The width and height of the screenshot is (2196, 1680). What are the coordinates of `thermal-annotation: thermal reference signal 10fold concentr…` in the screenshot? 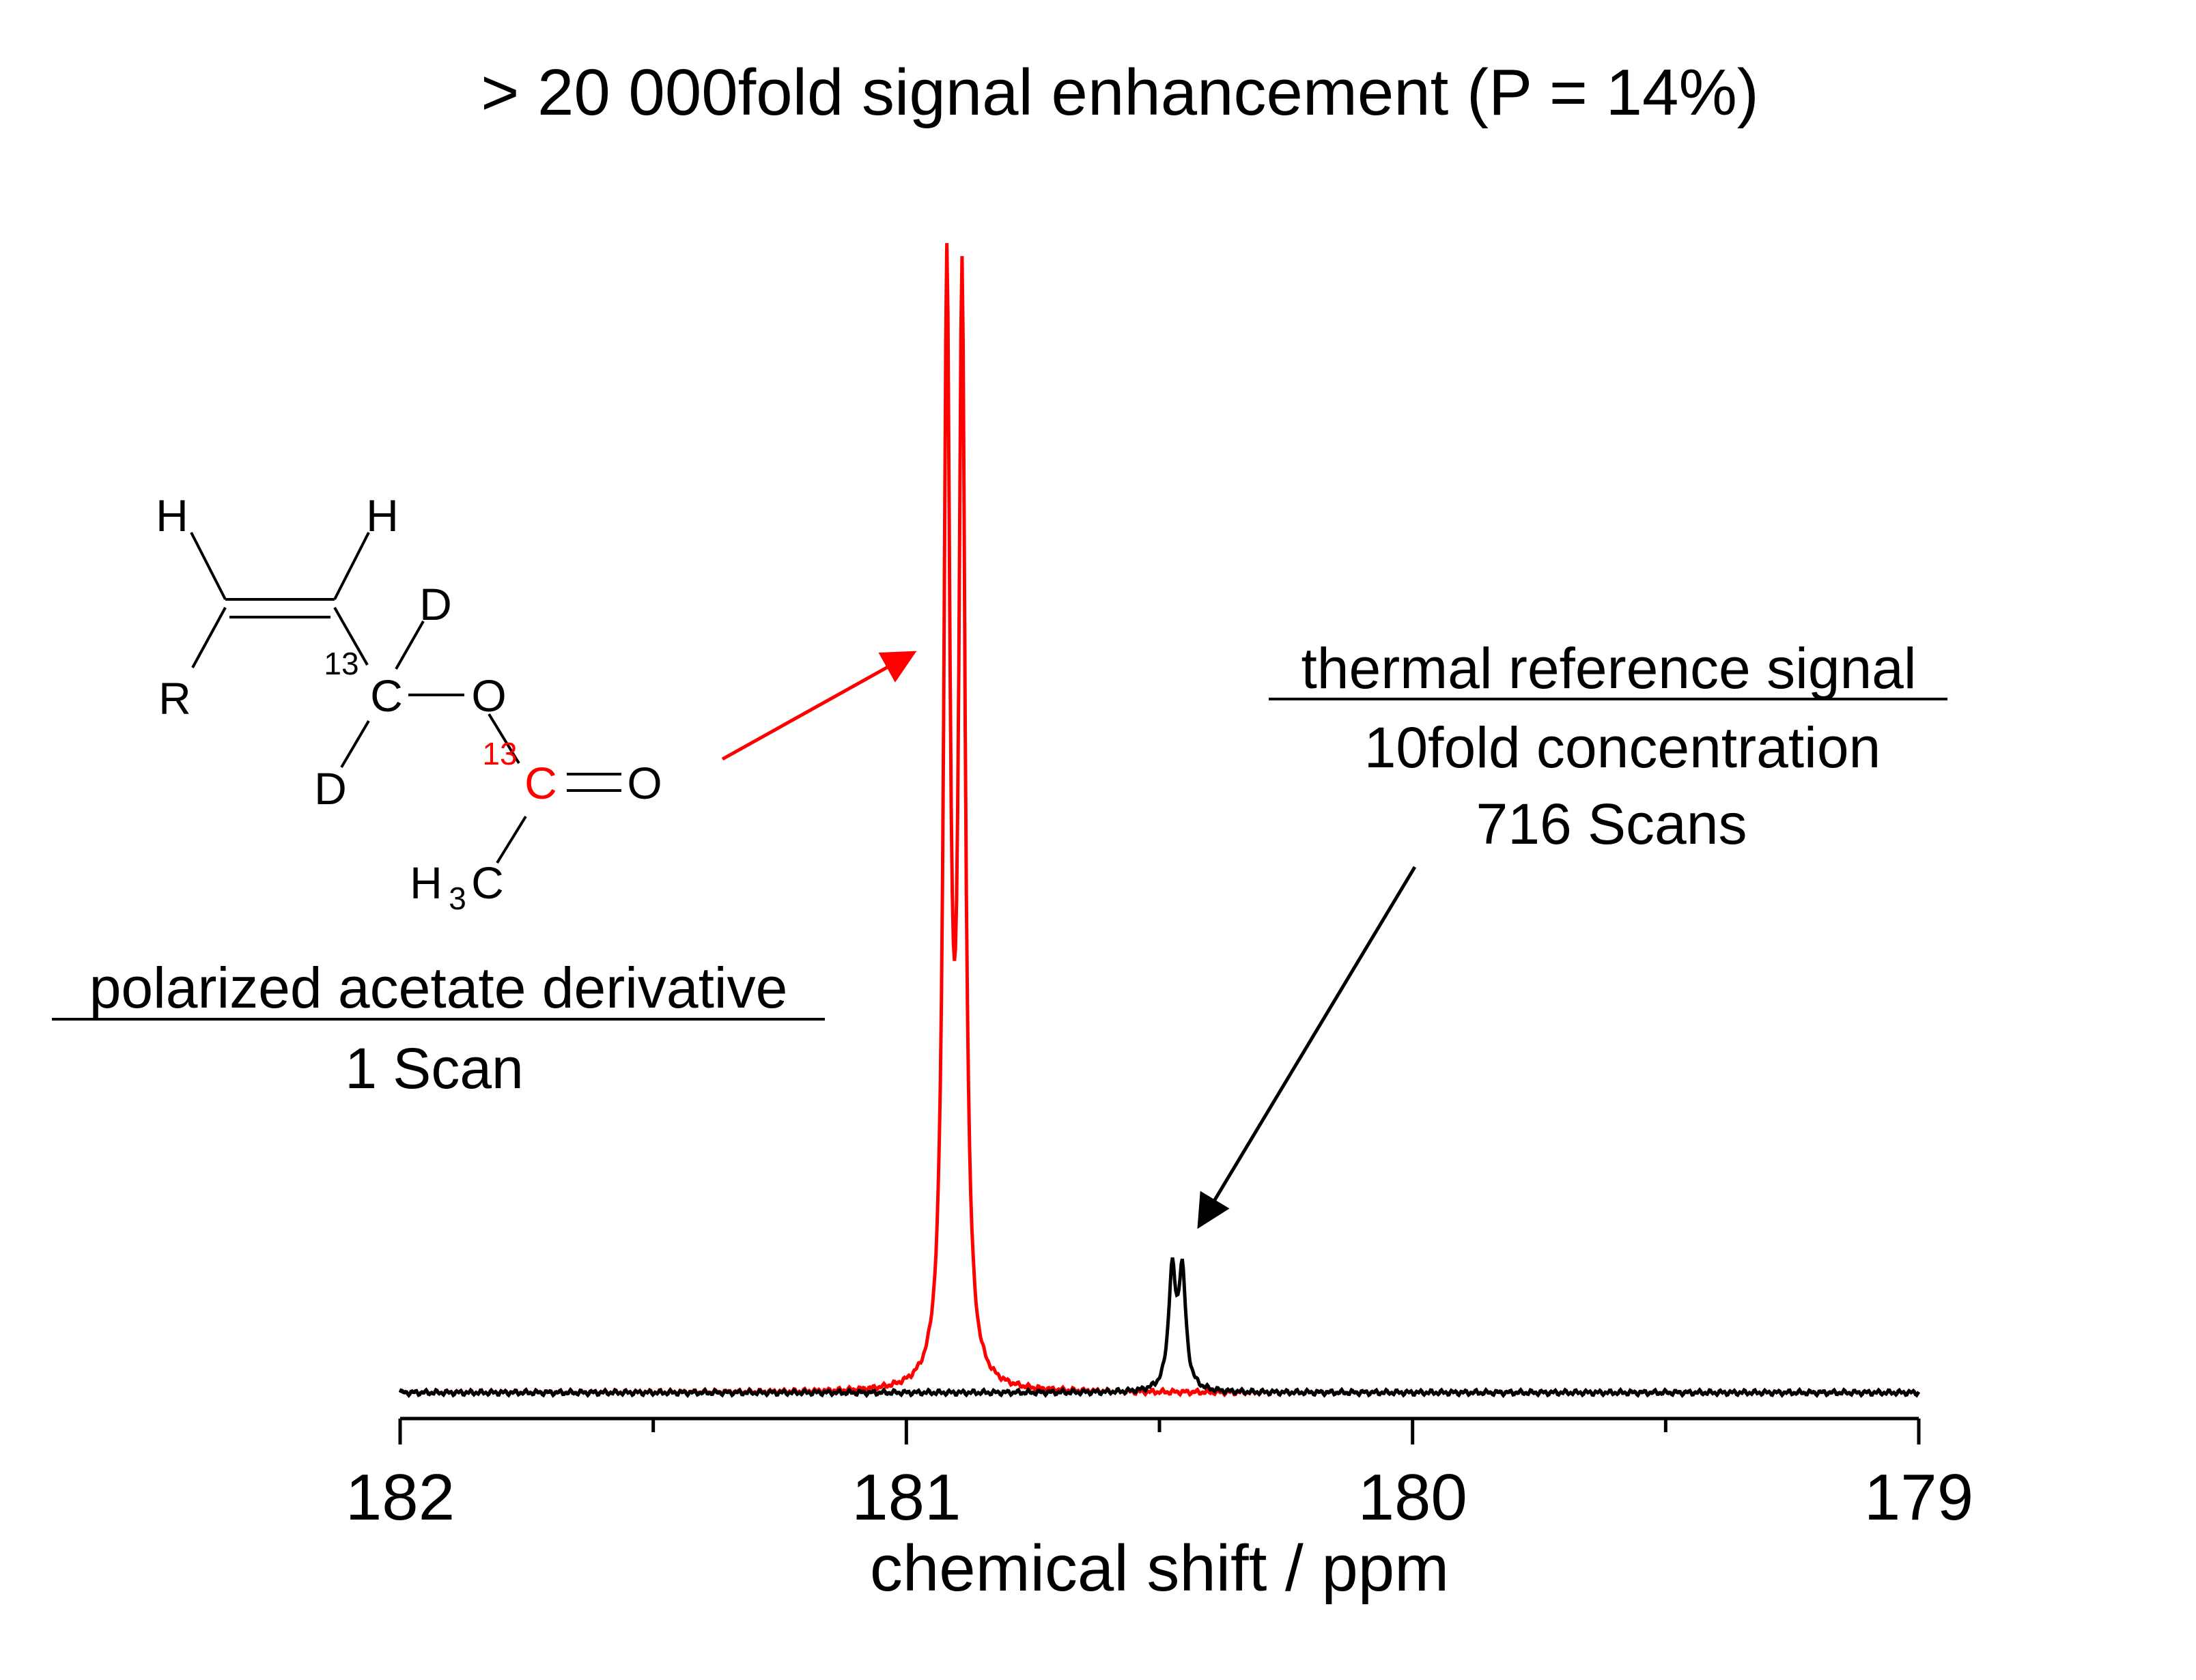 It's located at (1608, 746).